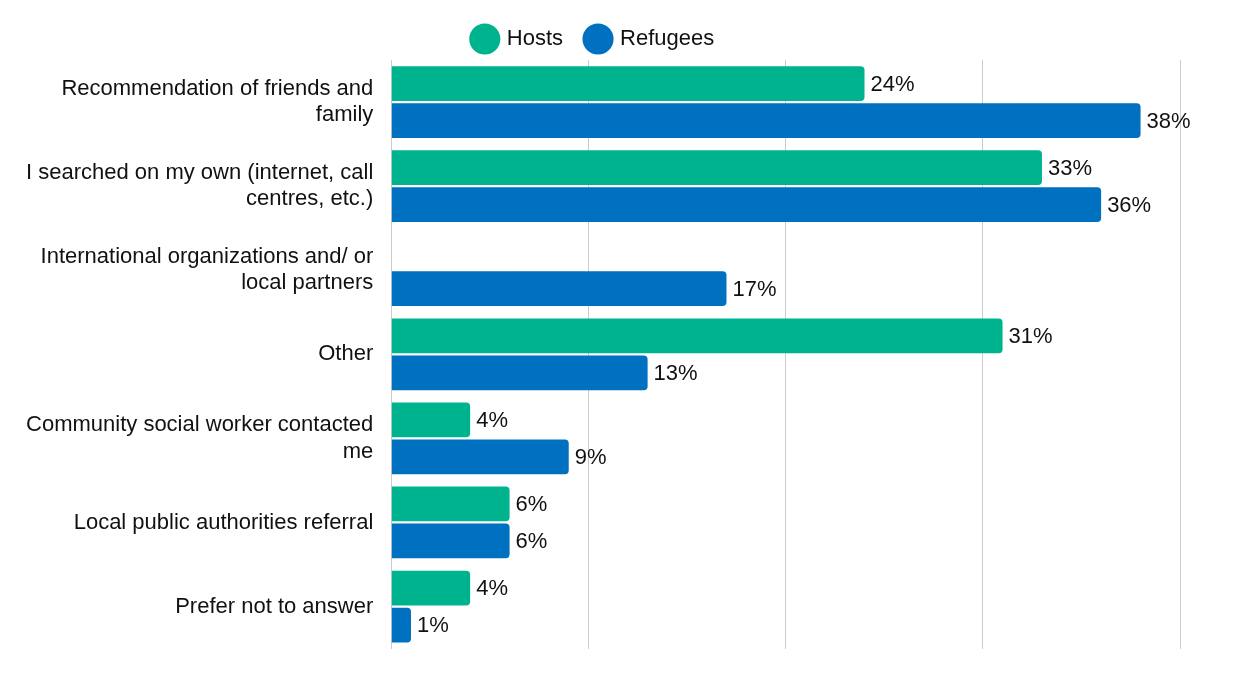 The width and height of the screenshot is (1238, 693). I want to click on data-label: 33%, so click(1070, 167).